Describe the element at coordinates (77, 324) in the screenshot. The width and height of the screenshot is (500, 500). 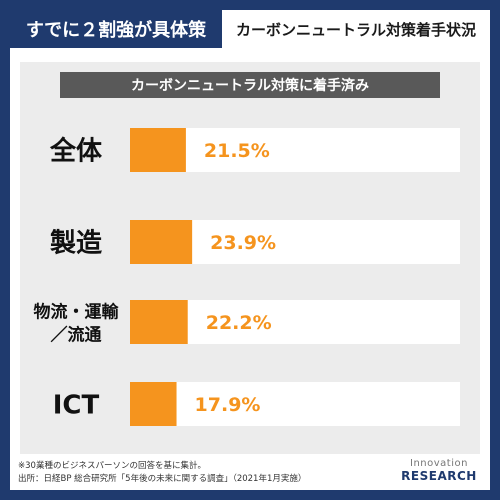
I see `category-label-2: 物流・運輸／流通` at that location.